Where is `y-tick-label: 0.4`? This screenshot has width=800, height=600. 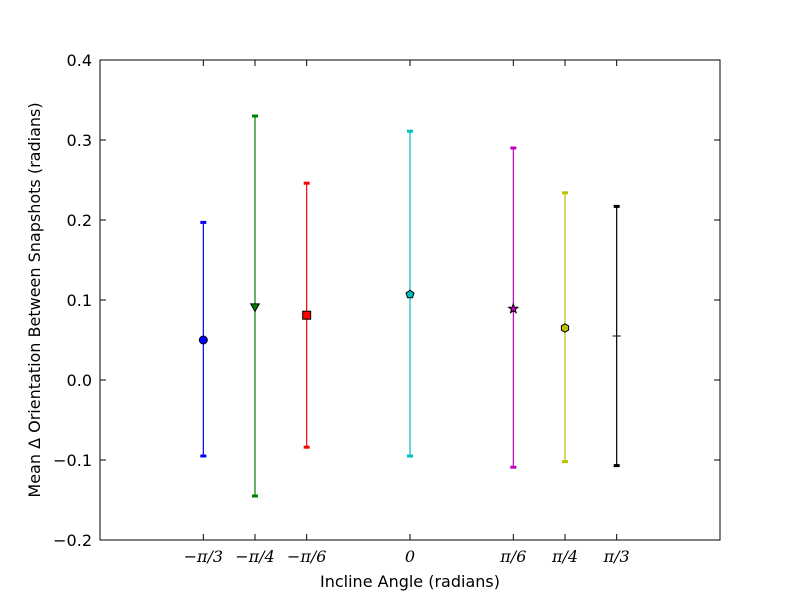
y-tick-label: 0.4 is located at coordinates (79, 60).